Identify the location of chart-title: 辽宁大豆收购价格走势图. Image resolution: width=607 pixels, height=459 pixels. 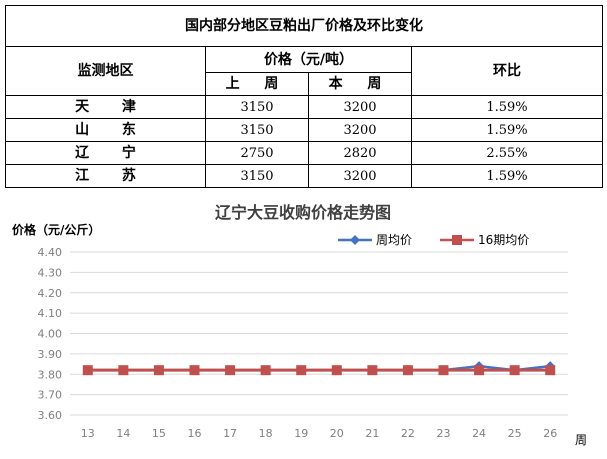
(303, 212).